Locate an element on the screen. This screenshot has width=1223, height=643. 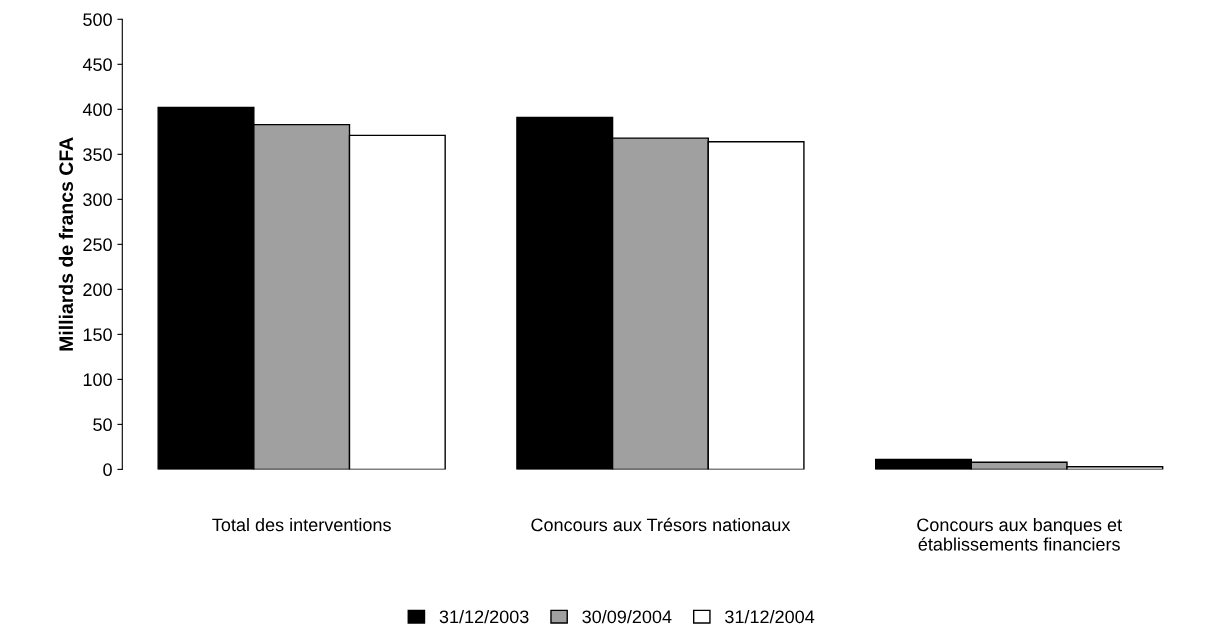
y-tick-label: 500 is located at coordinates (97, 20).